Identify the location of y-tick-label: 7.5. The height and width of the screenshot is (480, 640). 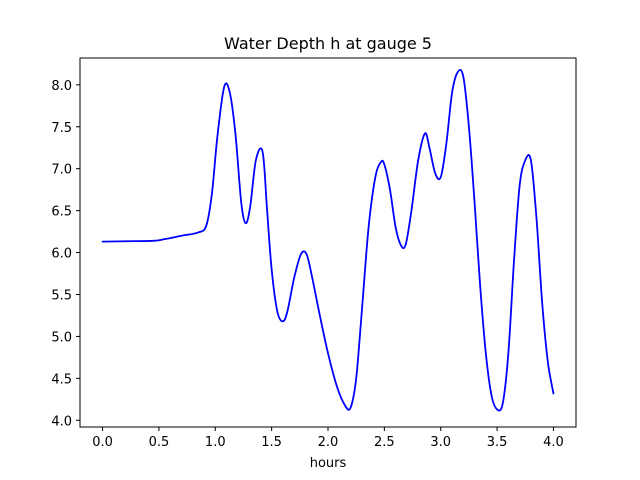
(61, 128).